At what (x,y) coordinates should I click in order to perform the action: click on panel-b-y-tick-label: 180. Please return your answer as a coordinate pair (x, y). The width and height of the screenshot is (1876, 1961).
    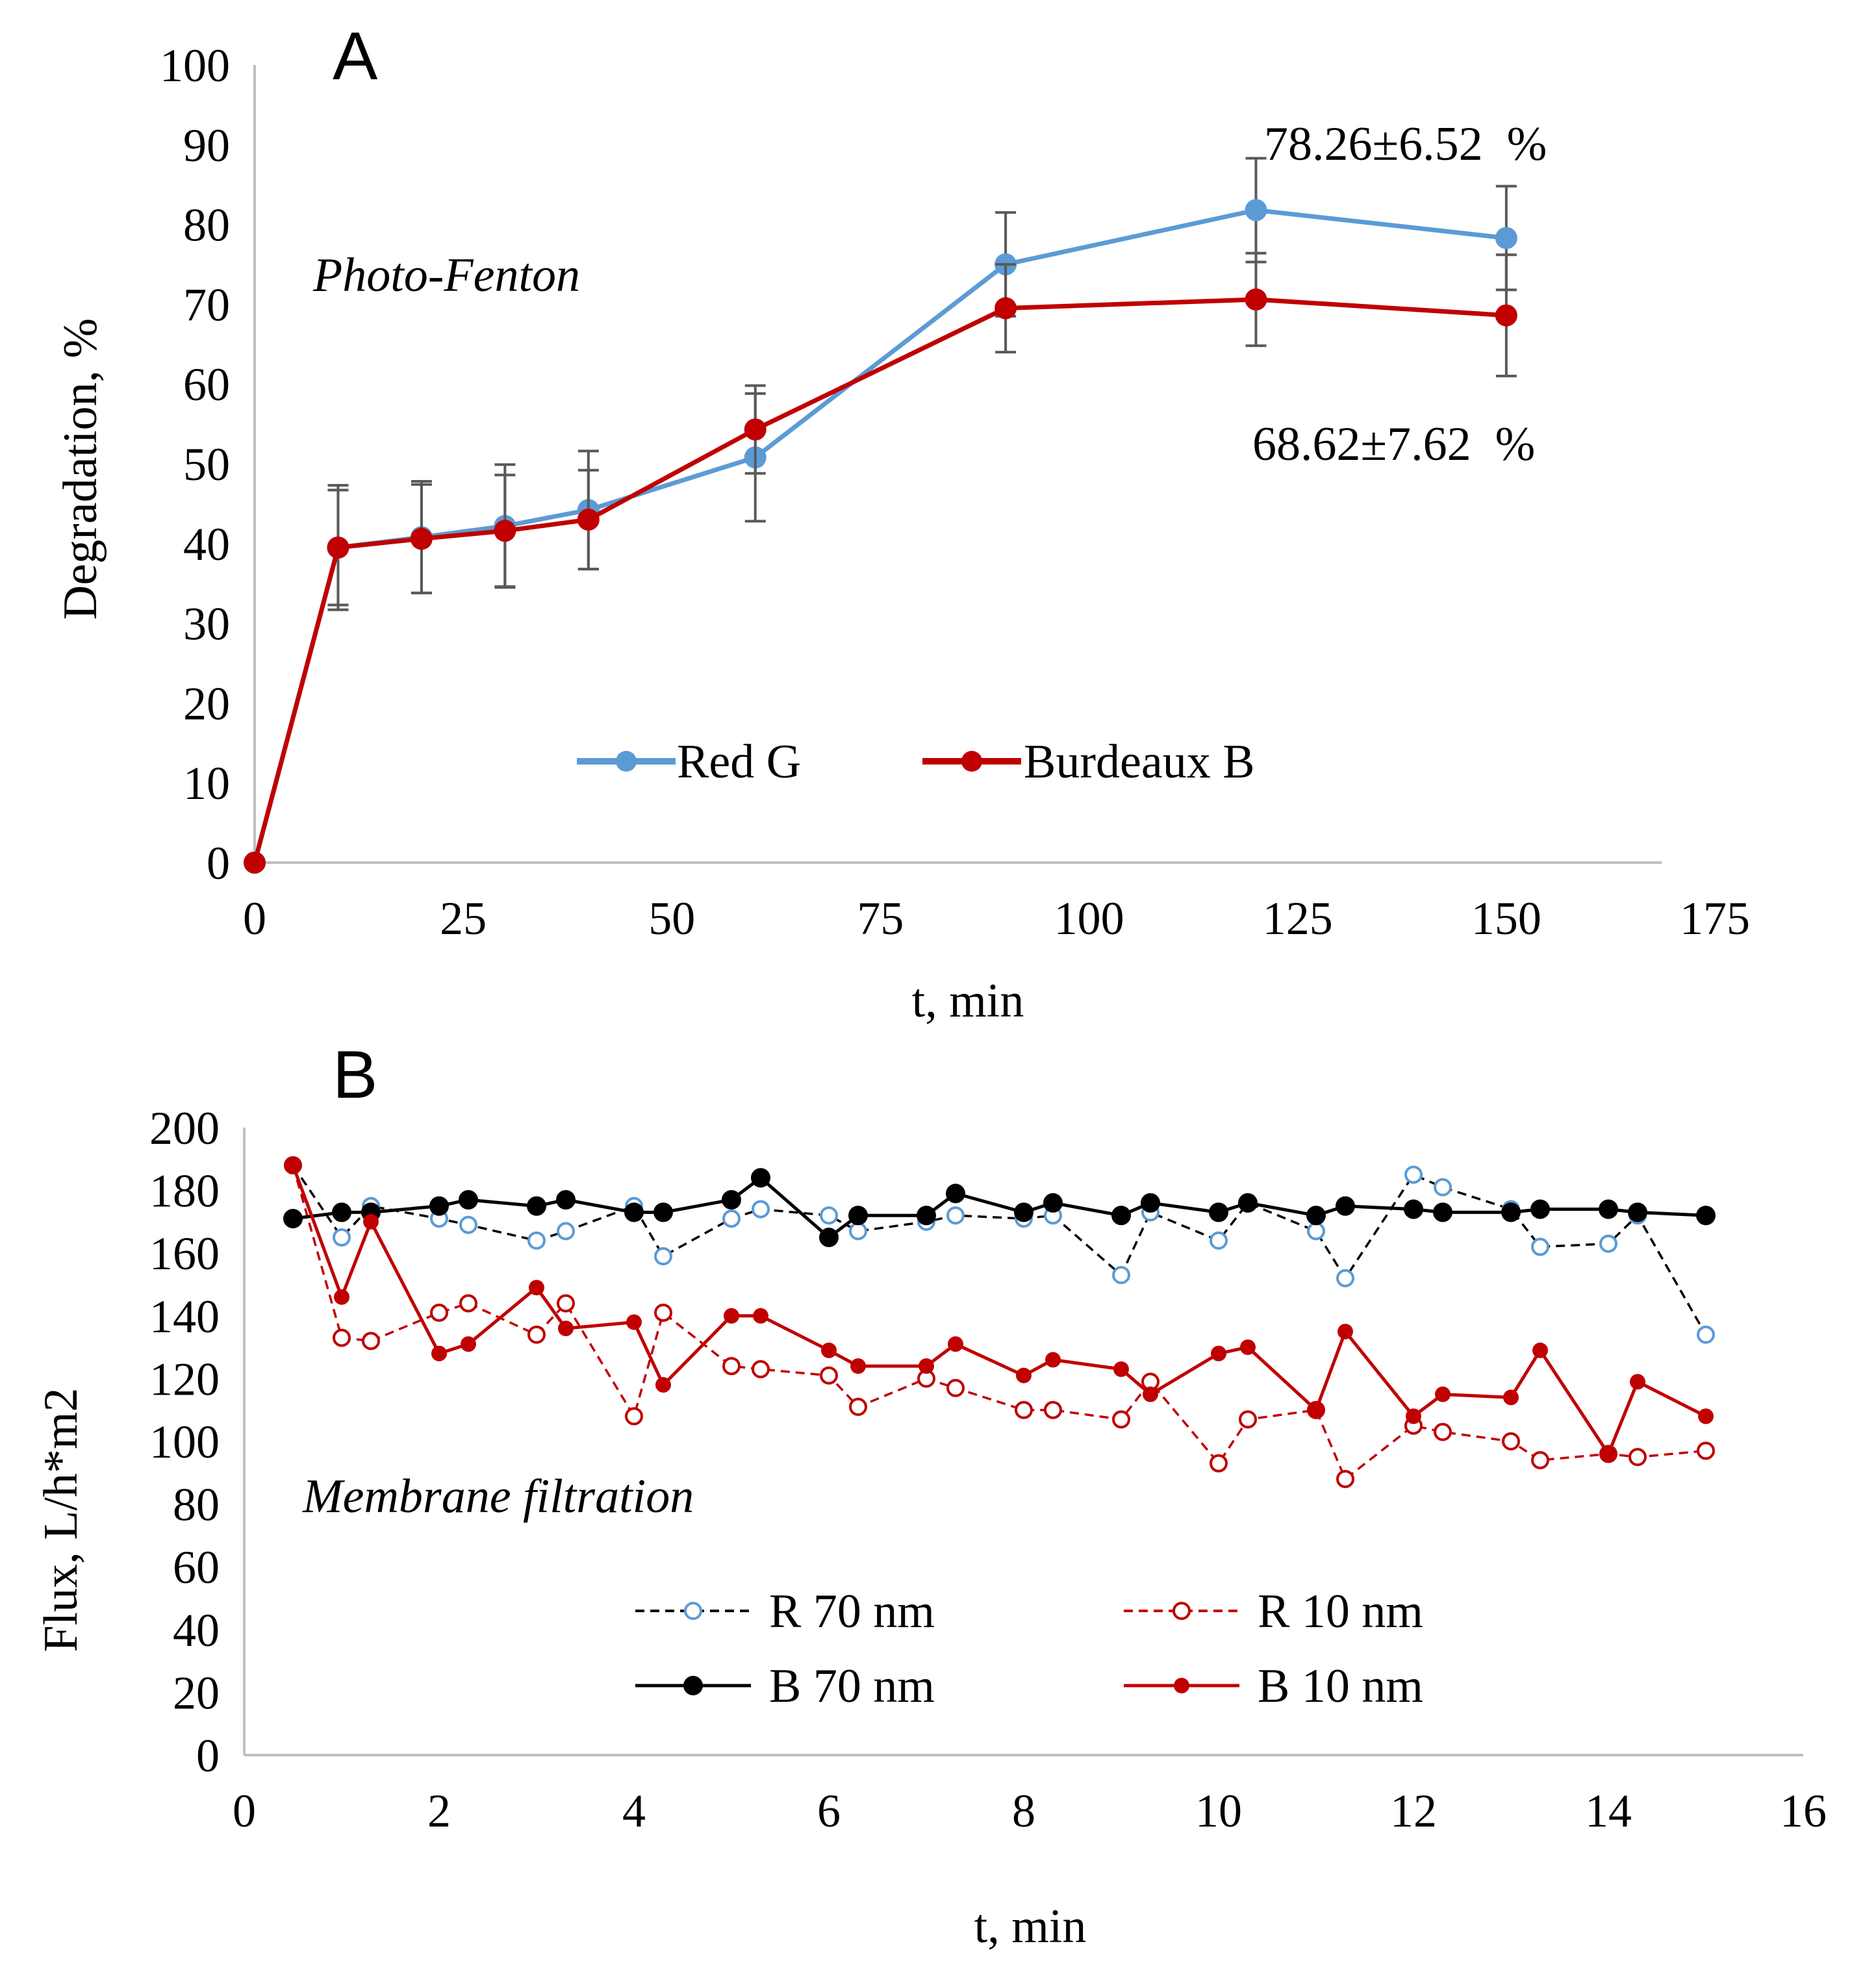
    Looking at the image, I should click on (184, 1191).